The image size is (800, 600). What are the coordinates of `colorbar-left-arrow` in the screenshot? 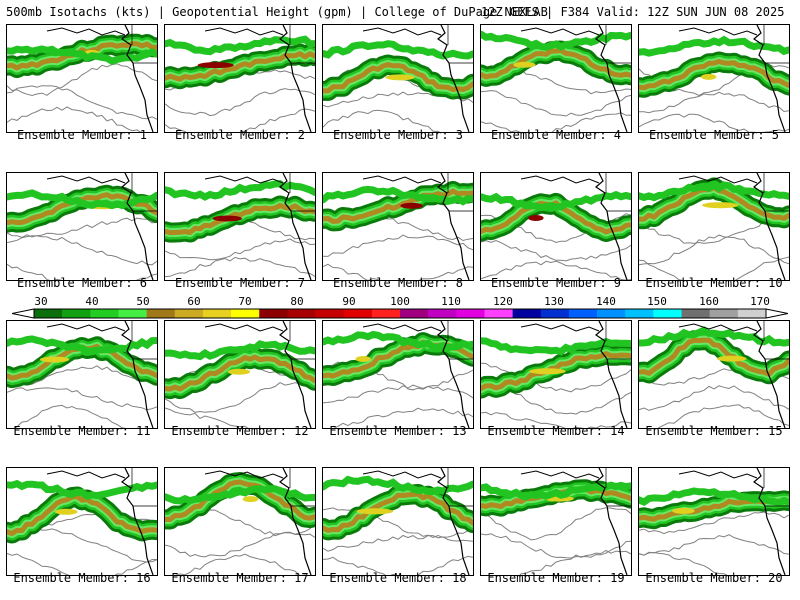 It's located at (23, 313).